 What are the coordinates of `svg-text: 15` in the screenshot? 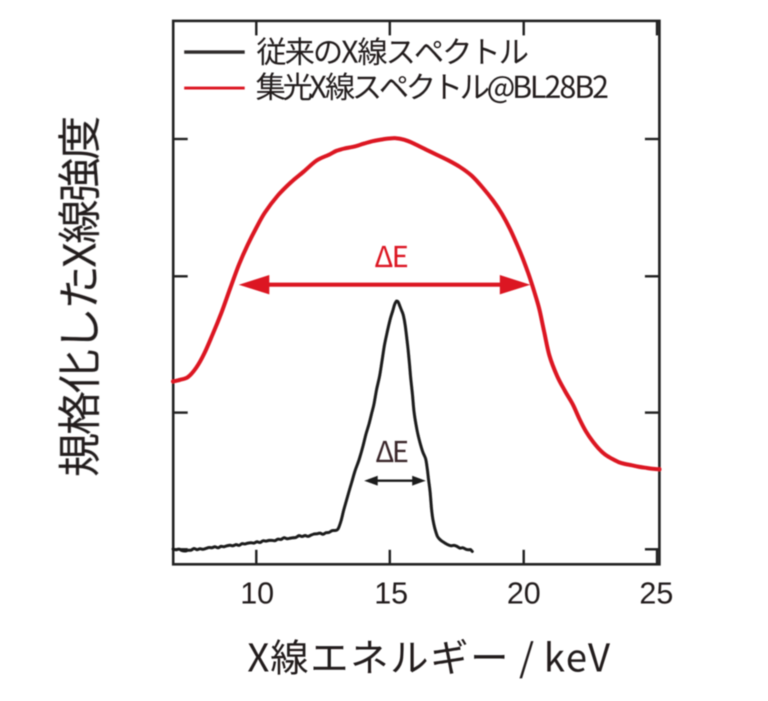 It's located at (391, 594).